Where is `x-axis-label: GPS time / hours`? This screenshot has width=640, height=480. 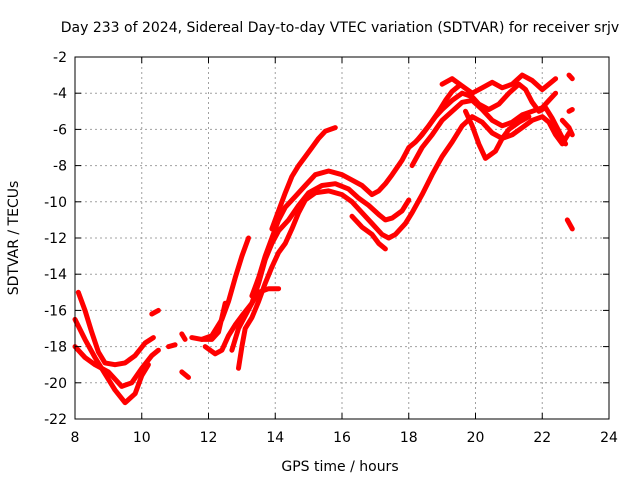 x-axis-label: GPS time / hours is located at coordinates (339, 467).